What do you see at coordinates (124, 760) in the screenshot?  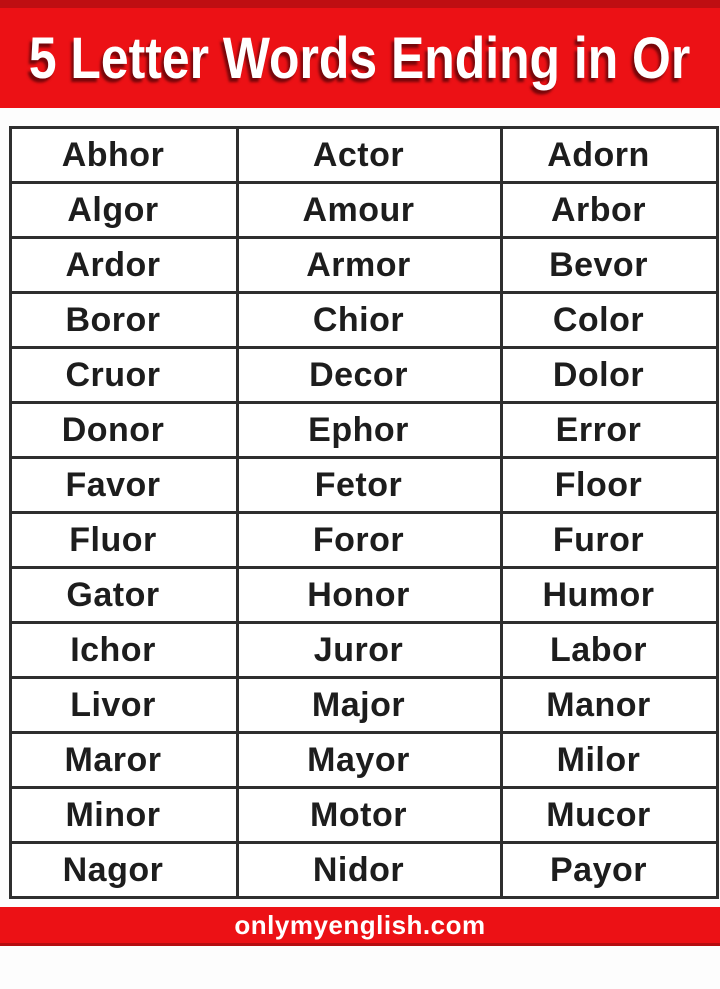 I see `word-cell: Maror` at bounding box center [124, 760].